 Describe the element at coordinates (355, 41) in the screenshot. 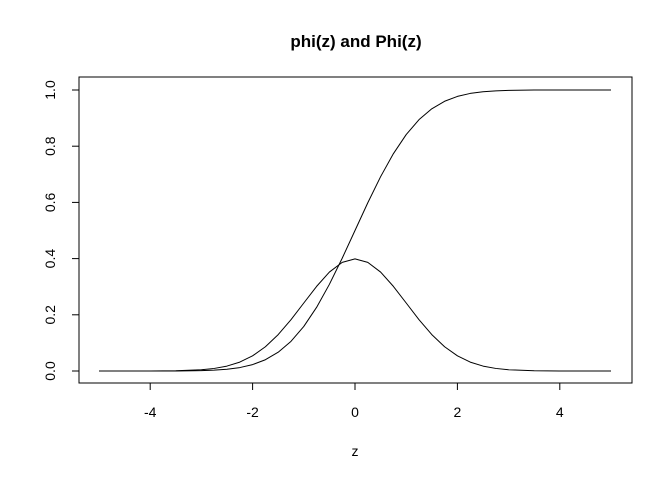

I see `chart-title: phi(z) and Phi(z)` at that location.